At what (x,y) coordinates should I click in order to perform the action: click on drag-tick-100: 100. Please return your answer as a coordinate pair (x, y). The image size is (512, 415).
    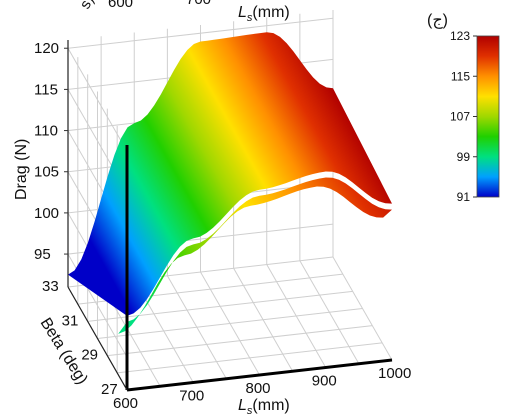
    Looking at the image, I should click on (46, 213).